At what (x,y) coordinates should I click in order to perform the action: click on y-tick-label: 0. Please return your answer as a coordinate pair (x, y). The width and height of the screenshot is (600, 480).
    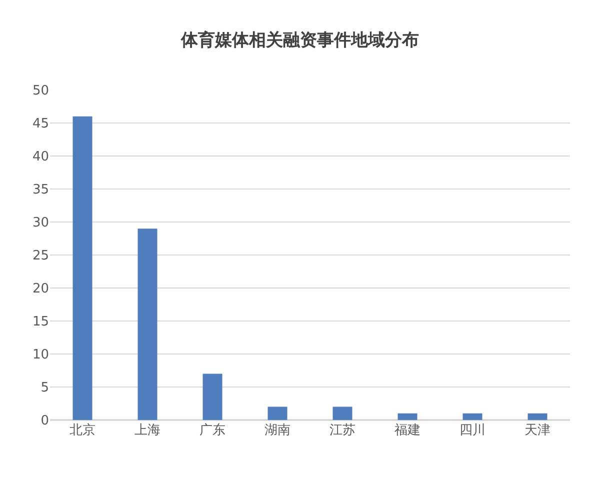
    Looking at the image, I should click on (44, 421).